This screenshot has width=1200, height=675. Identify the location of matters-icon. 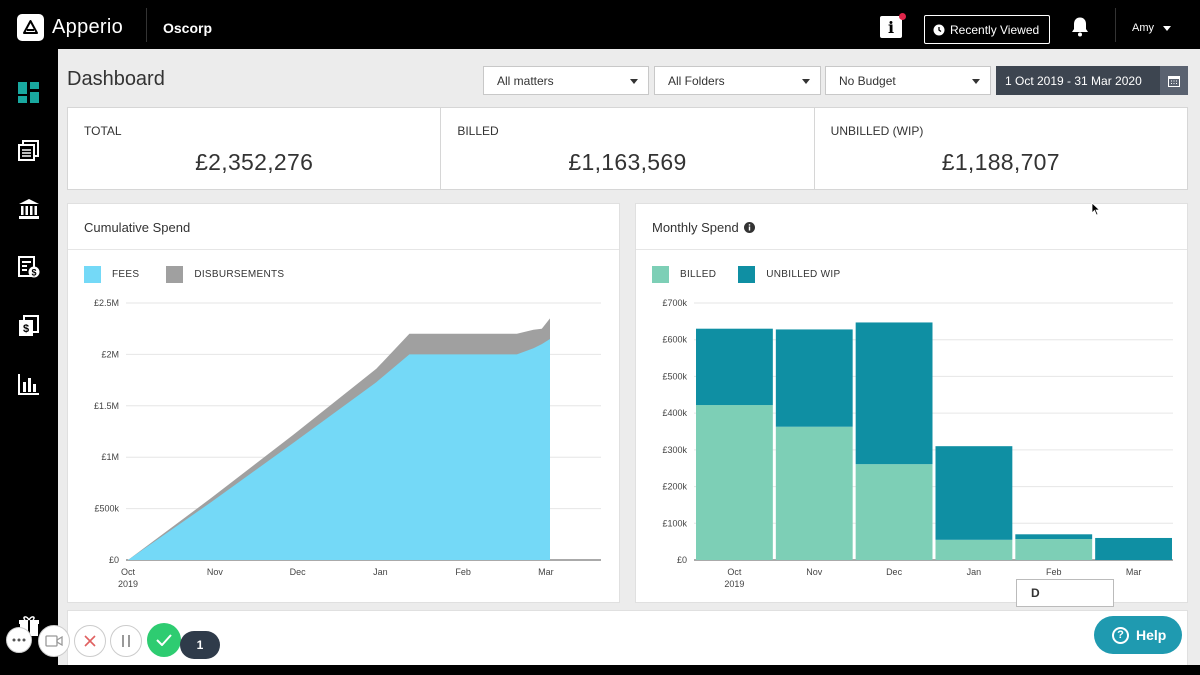
(29, 151).